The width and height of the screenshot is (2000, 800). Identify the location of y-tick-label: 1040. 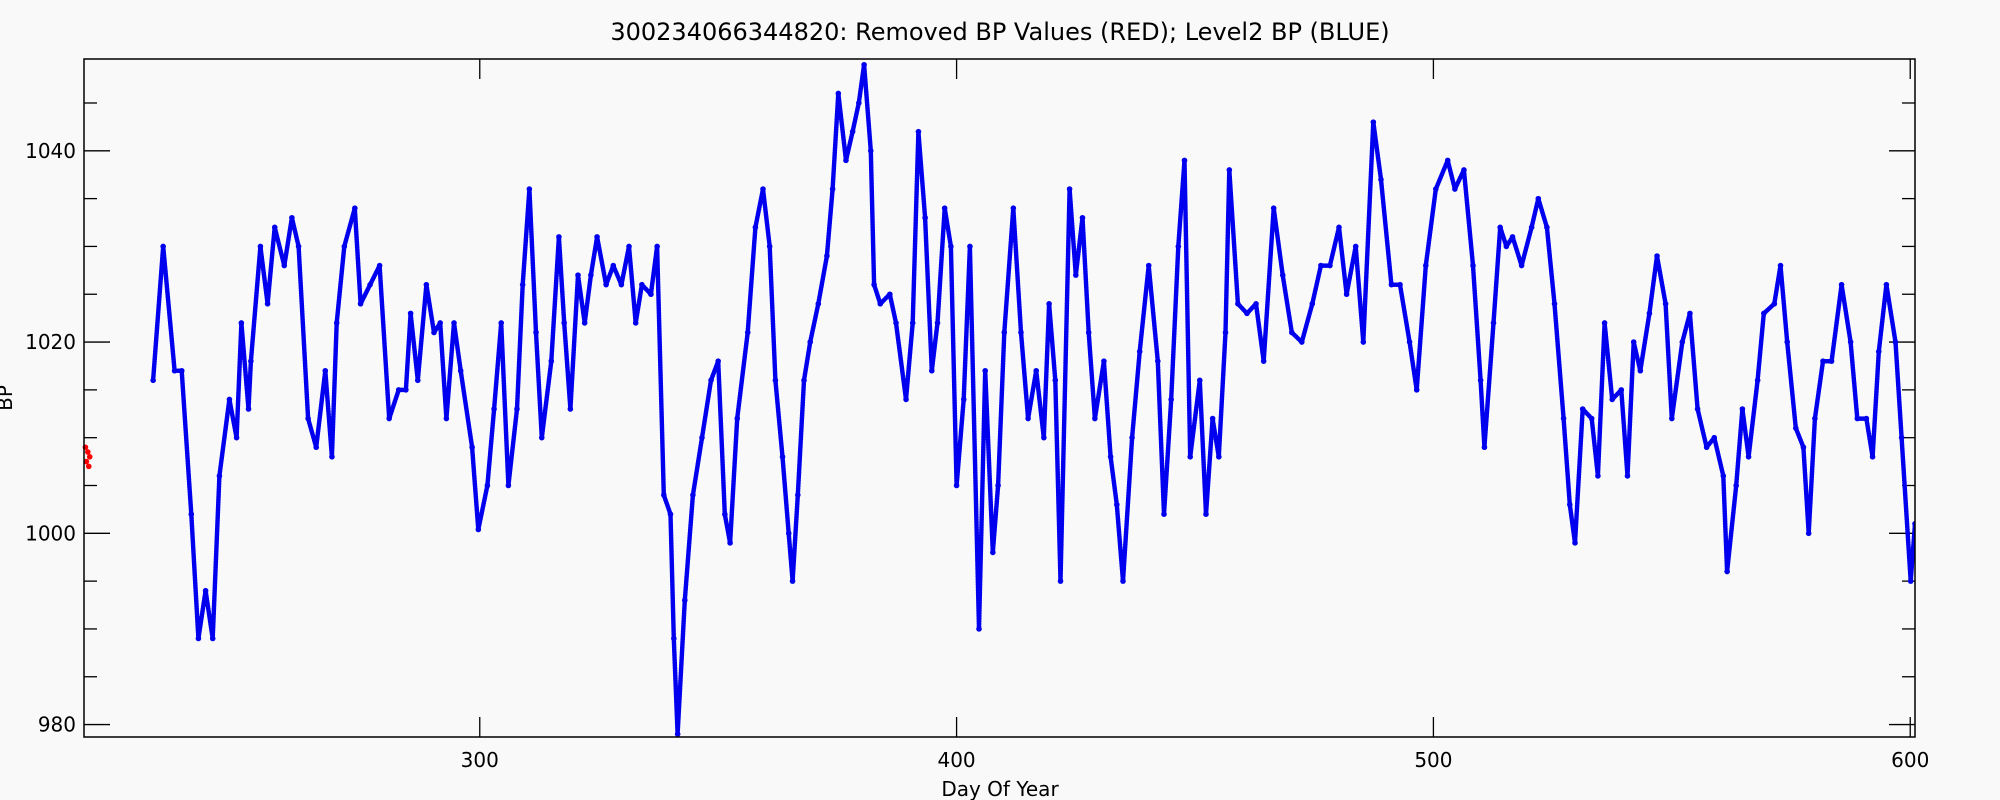
(50, 151).